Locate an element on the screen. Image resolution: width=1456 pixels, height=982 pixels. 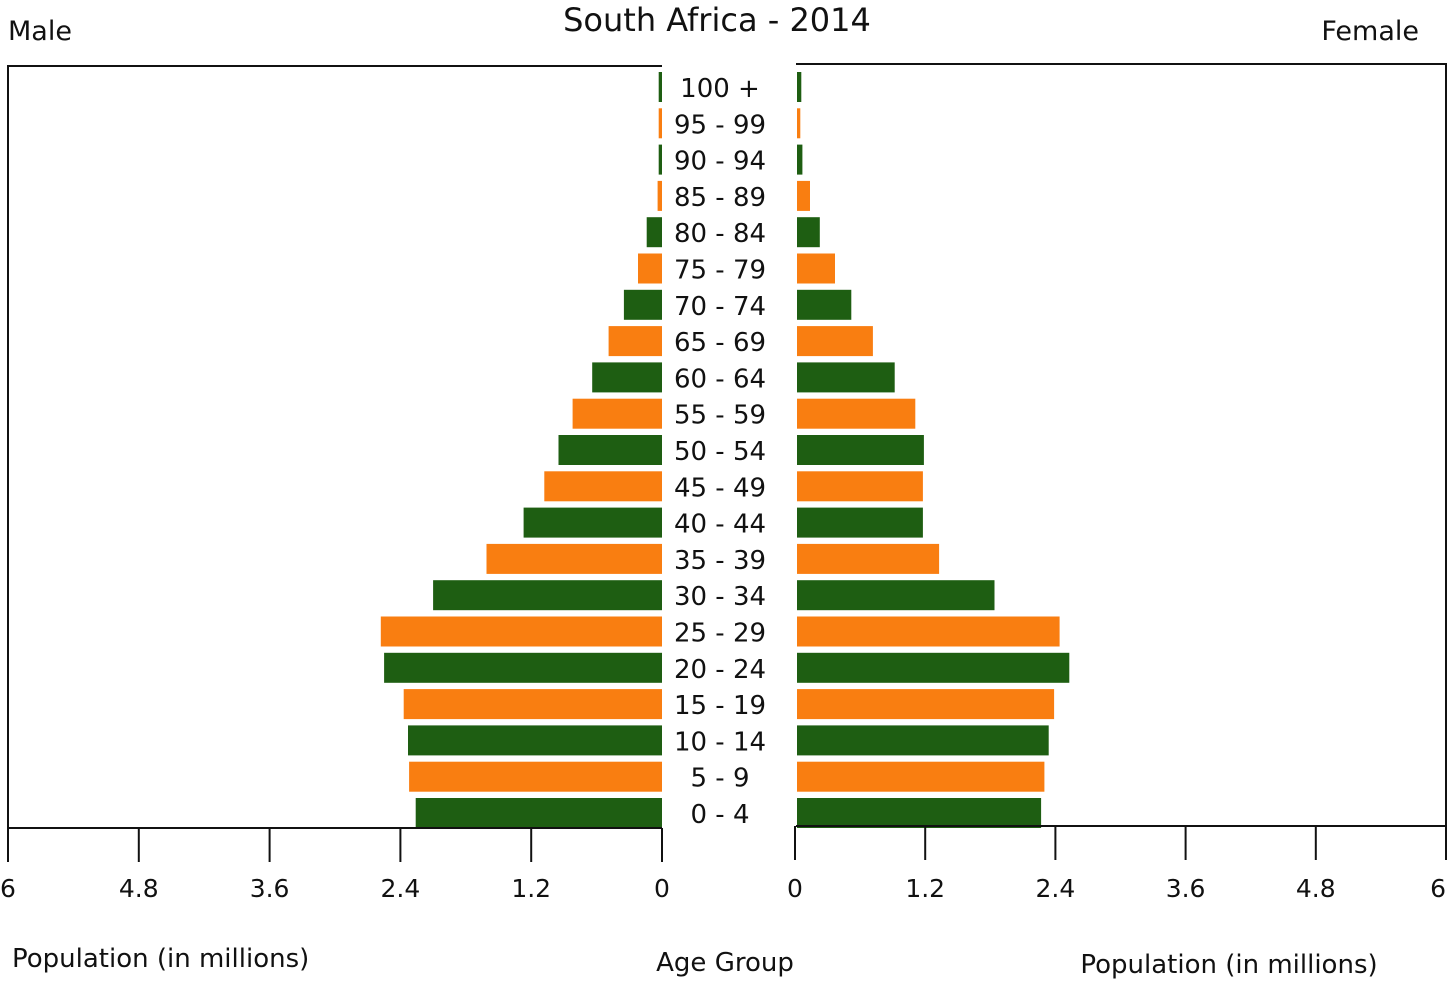
age-group-label: 60 - 64 is located at coordinates (720, 379).